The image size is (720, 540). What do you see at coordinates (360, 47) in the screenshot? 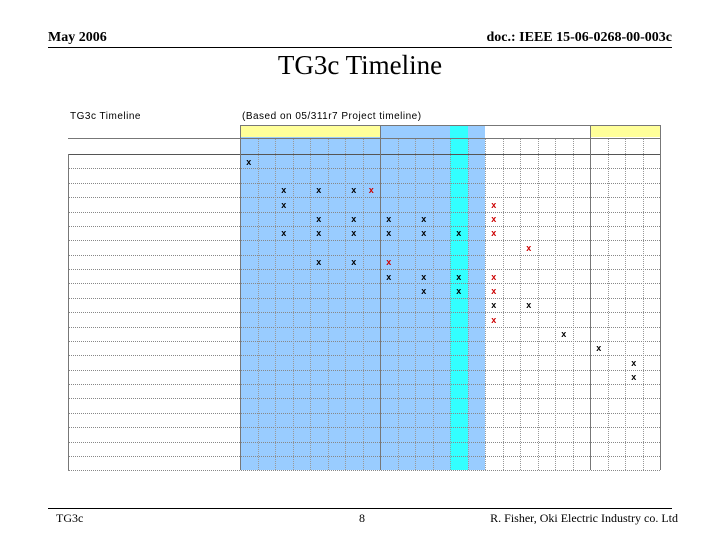
I see `header-rule` at bounding box center [360, 47].